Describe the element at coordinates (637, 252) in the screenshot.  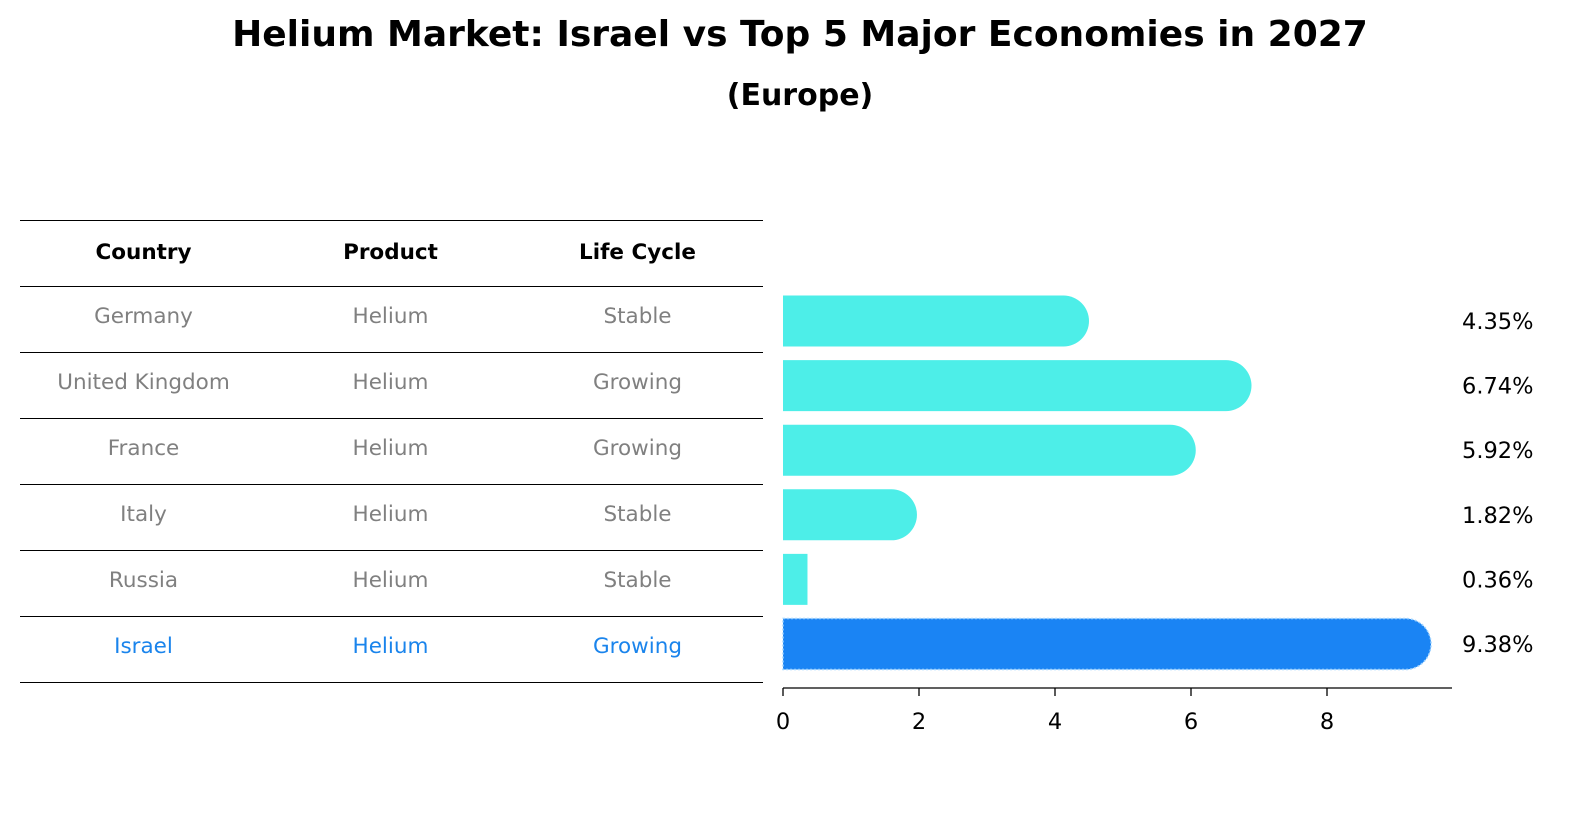
I see `table-header-cell: Life Cycle` at that location.